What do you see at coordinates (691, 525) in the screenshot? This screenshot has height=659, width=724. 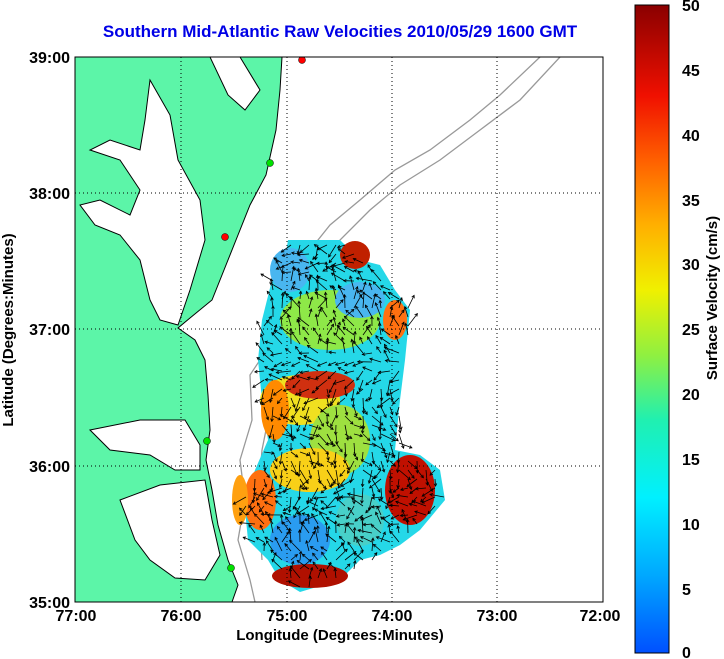 I see `colorbar-tick-label: 10` at bounding box center [691, 525].